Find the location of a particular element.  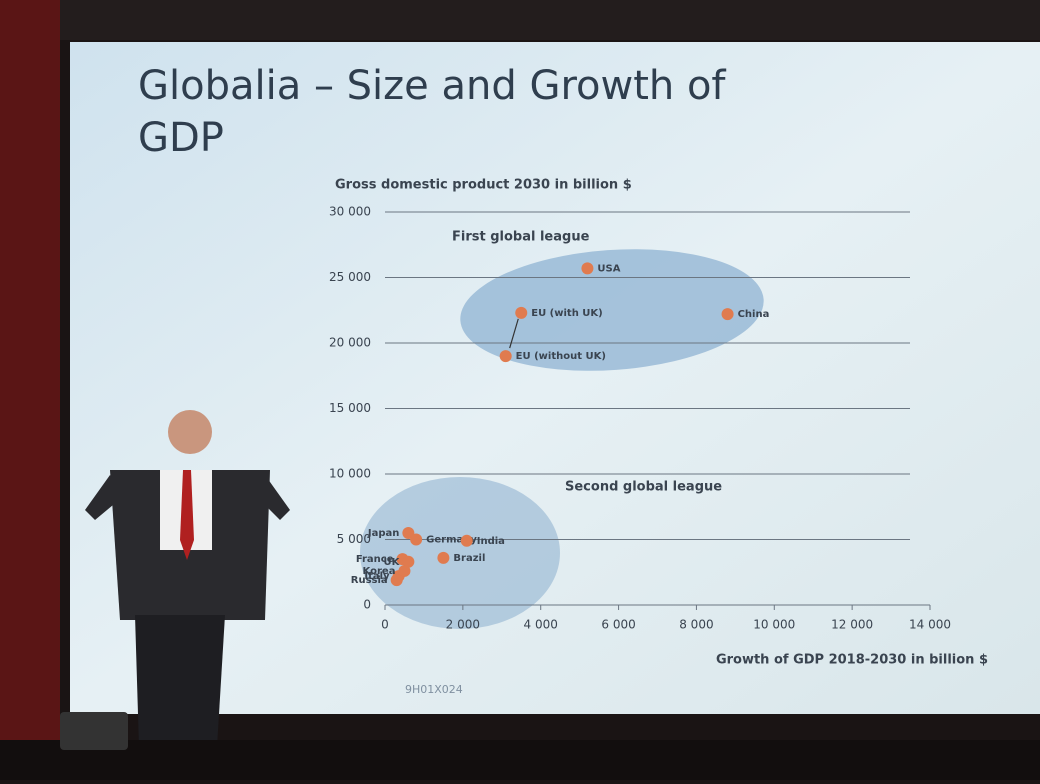

point-label: India is located at coordinates (491, 541).